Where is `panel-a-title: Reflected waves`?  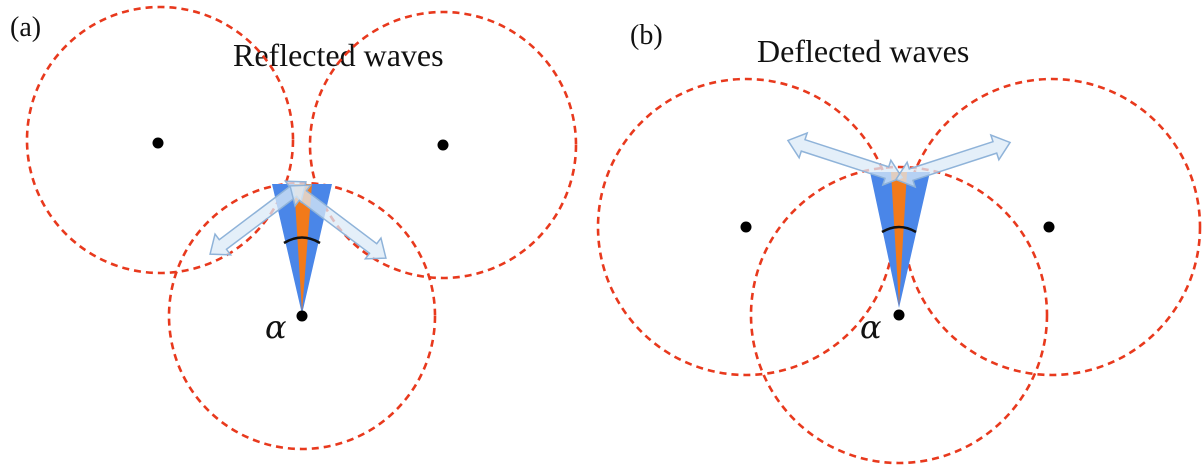
panel-a-title: Reflected waves is located at coordinates (338, 55).